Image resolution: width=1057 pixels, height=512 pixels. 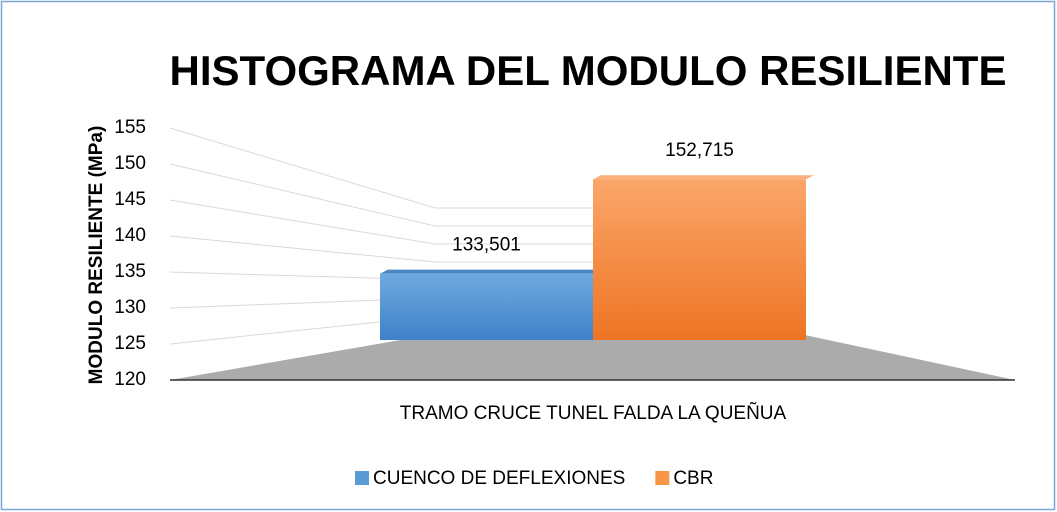 What do you see at coordinates (486, 245) in the screenshot?
I see `data-label: 133,501` at bounding box center [486, 245].